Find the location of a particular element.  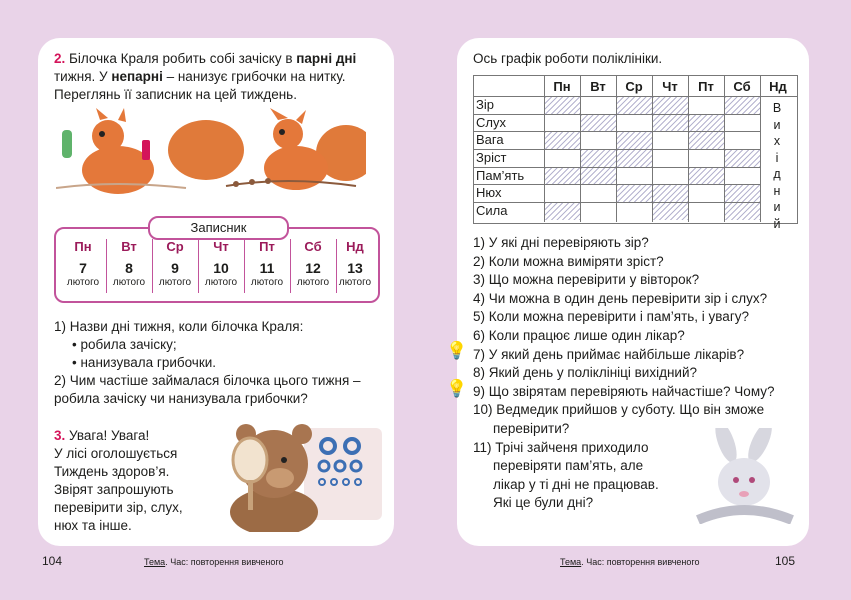

bear-icon is located at coordinates (274, 478).